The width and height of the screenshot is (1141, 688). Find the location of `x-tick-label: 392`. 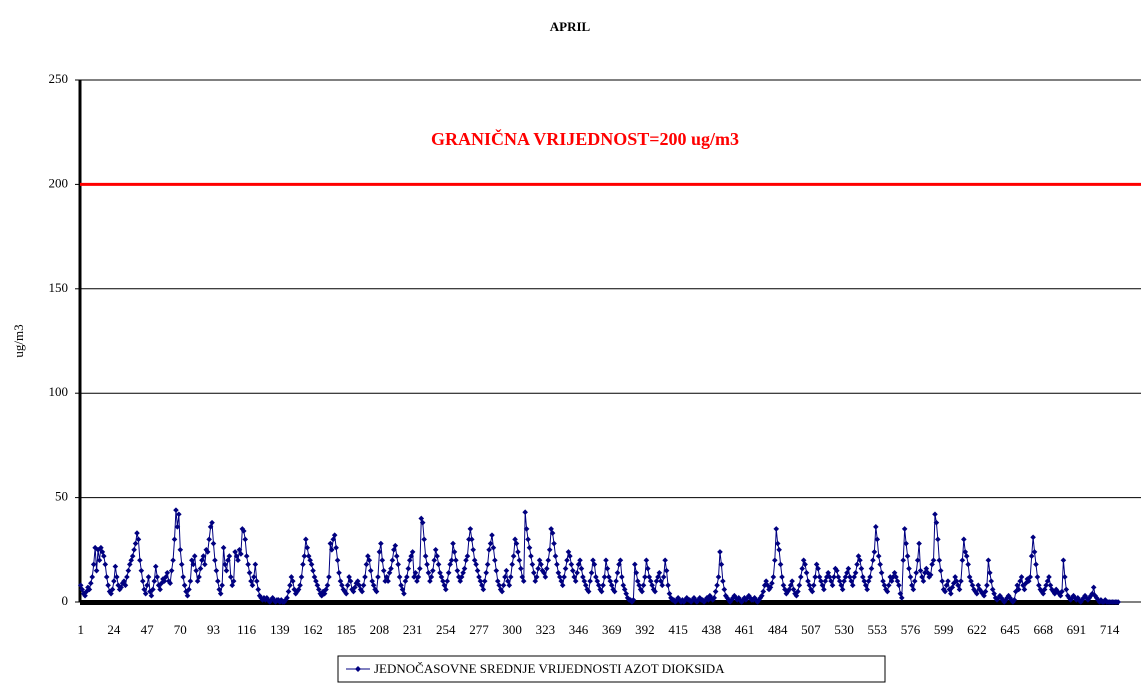

x-tick-label: 392 is located at coordinates (645, 629).